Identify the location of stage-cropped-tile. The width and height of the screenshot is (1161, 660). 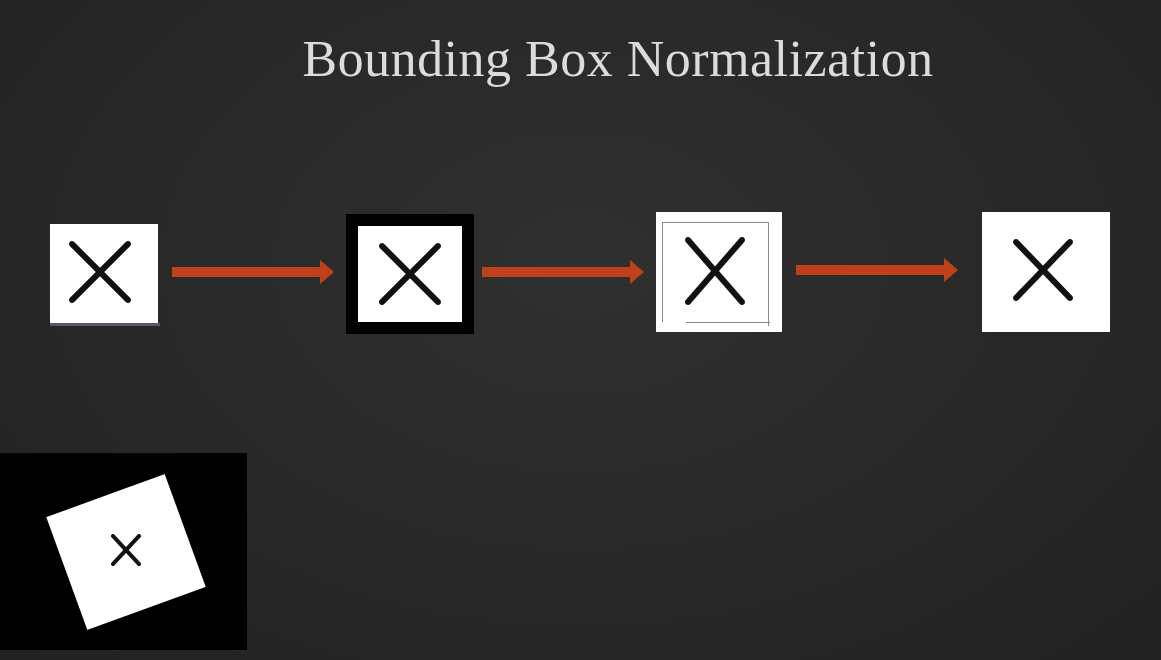
(719, 272).